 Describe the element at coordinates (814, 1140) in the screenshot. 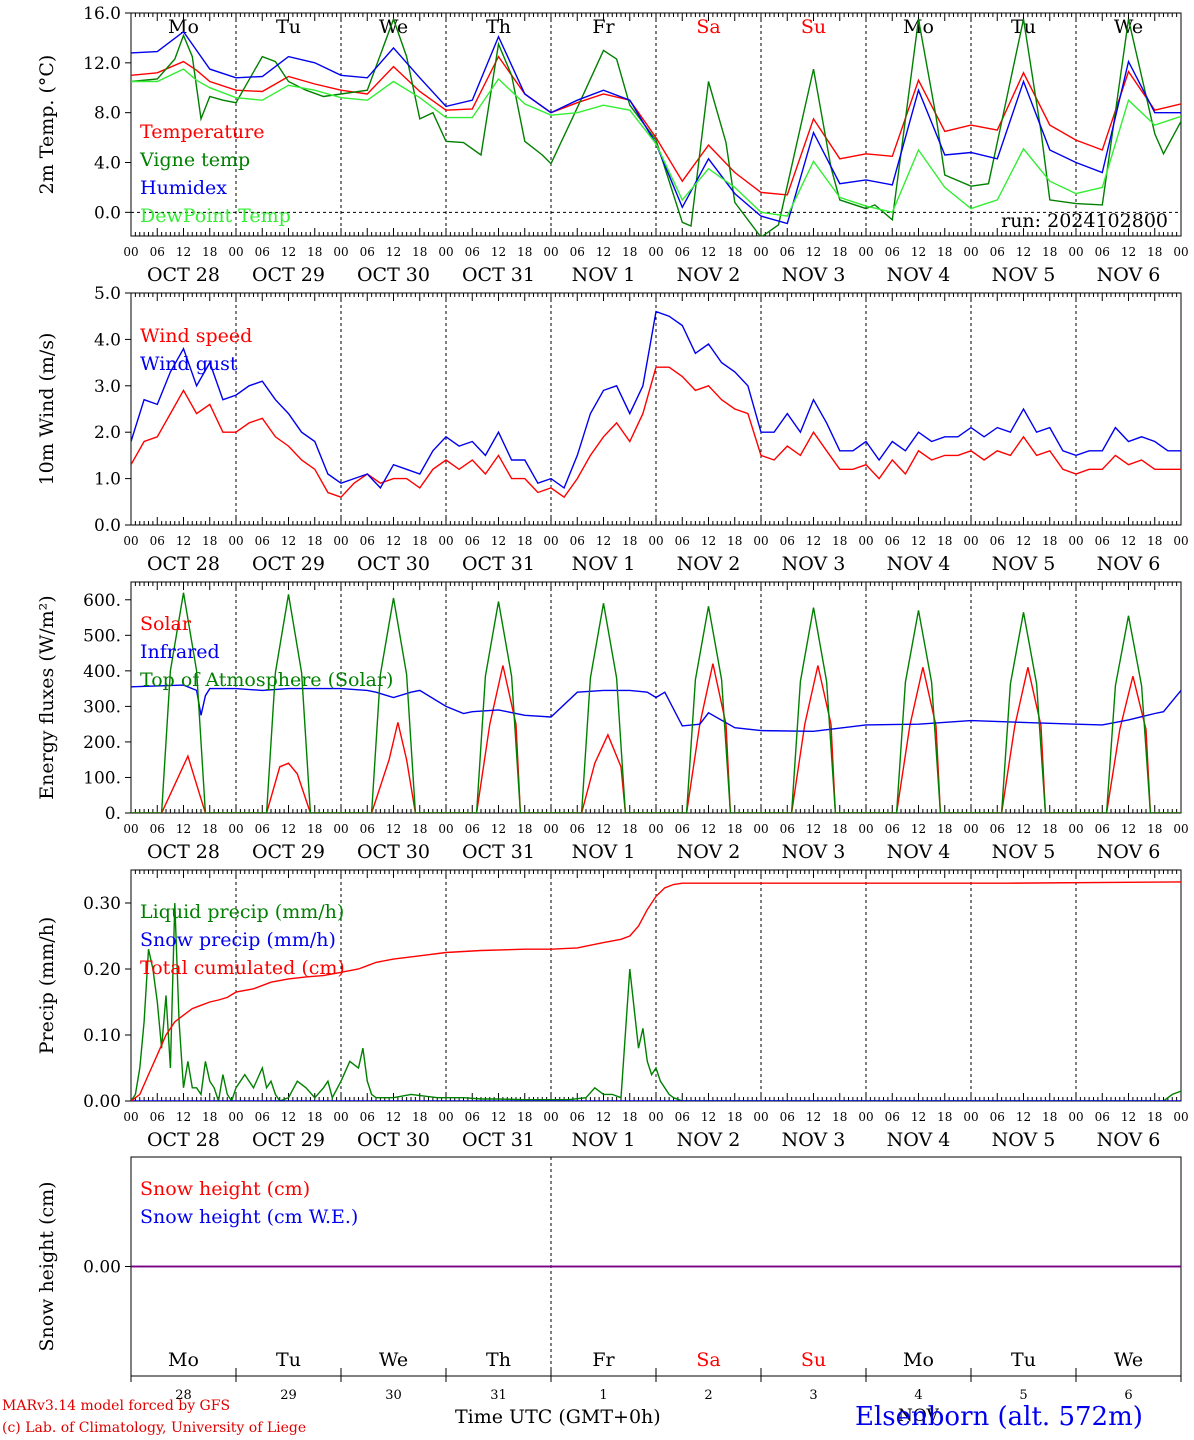

I see `precip-date-label: NOV 3` at that location.